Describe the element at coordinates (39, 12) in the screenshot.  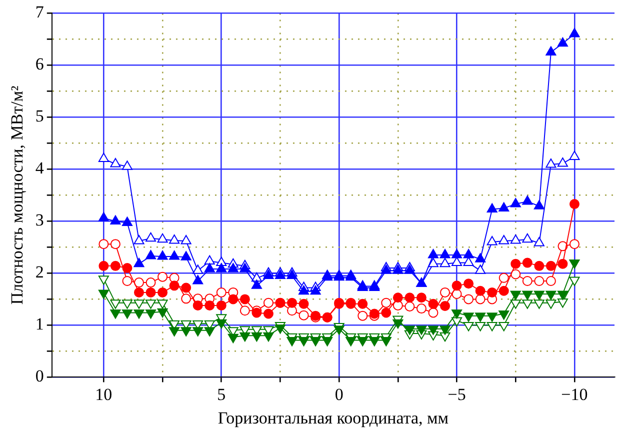
I see `y-tick-label: 7` at that location.